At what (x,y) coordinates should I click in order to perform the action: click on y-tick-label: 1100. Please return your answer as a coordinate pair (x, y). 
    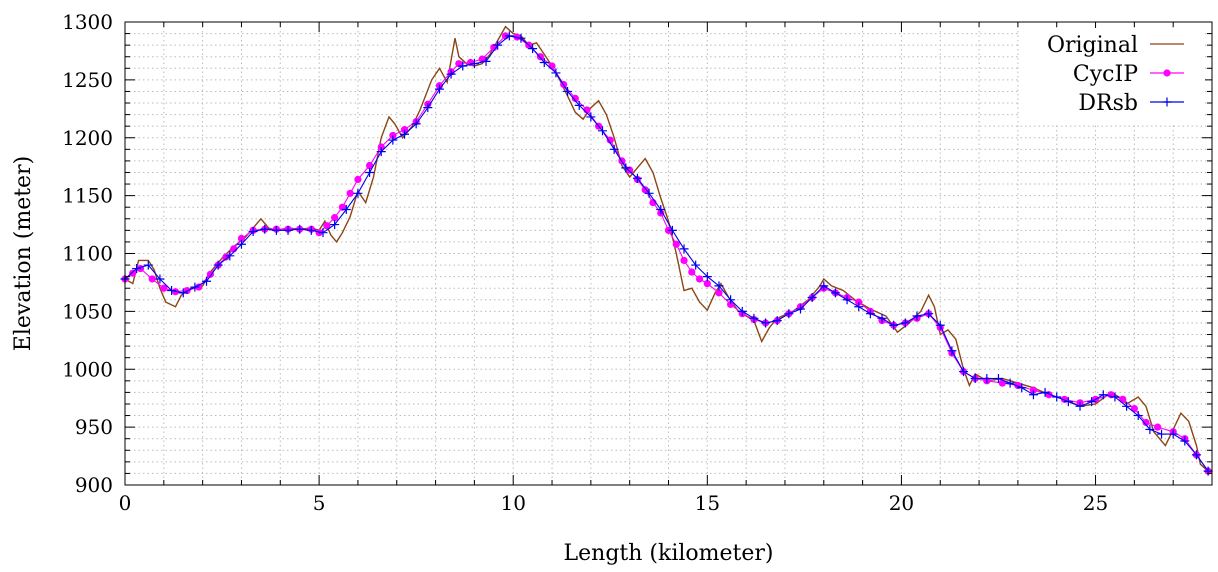
    Looking at the image, I should click on (87, 254).